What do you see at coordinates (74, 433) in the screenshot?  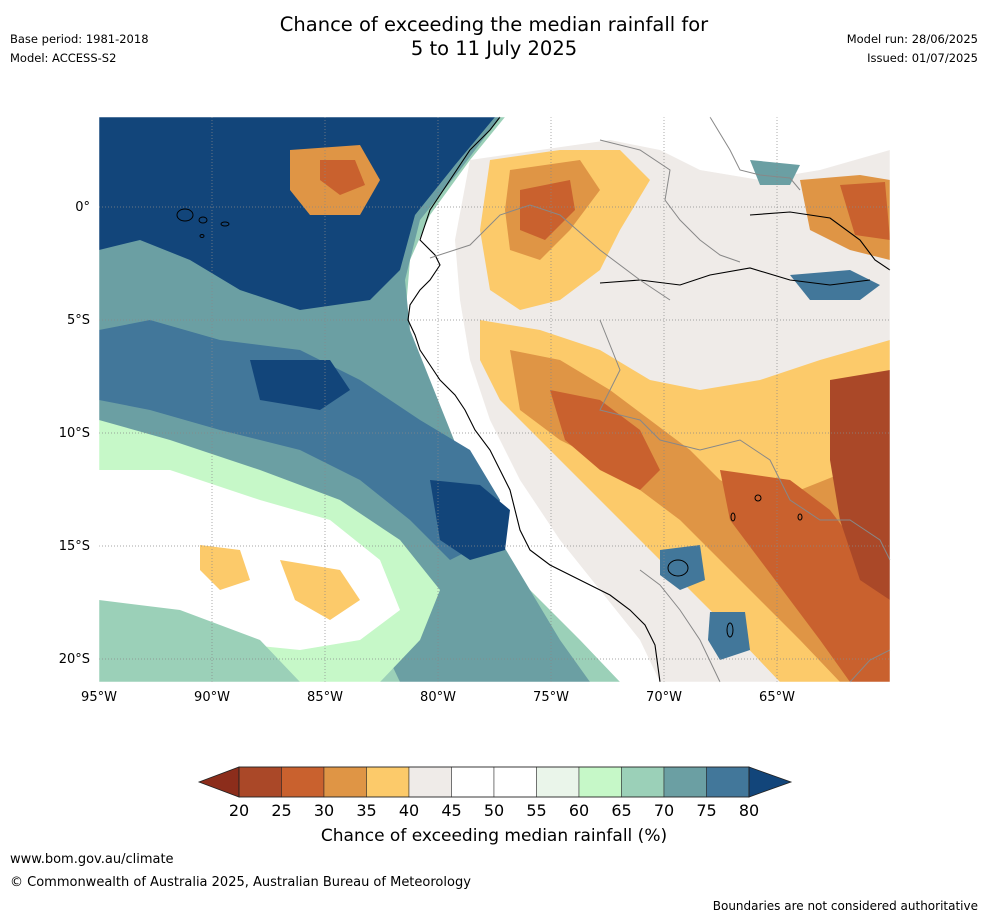 I see `lat-label-10s: 10°S` at bounding box center [74, 433].